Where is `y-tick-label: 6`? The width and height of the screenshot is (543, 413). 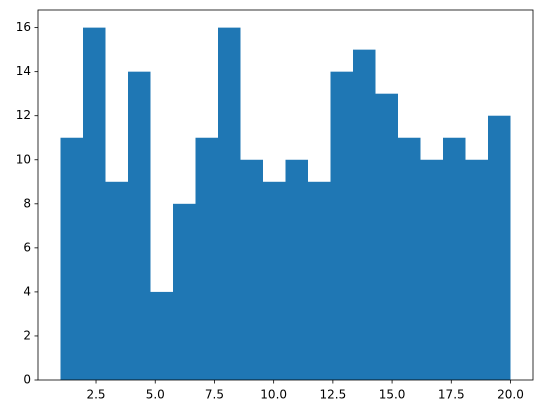 y-tick-label: 6 is located at coordinates (27, 247).